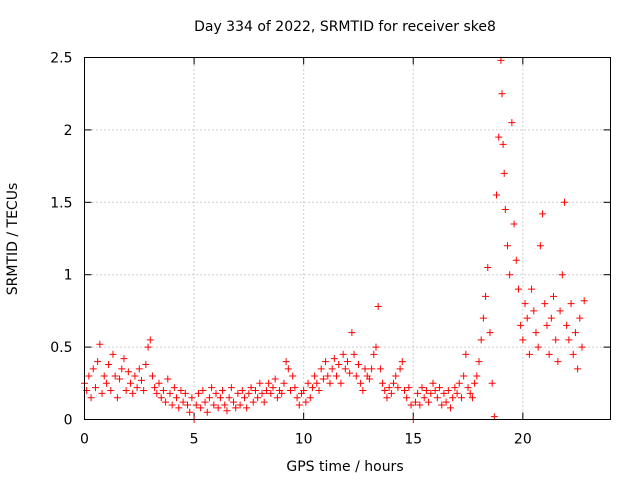 This screenshot has height=480, width=640. I want to click on y-tick-label: 0, so click(68, 421).